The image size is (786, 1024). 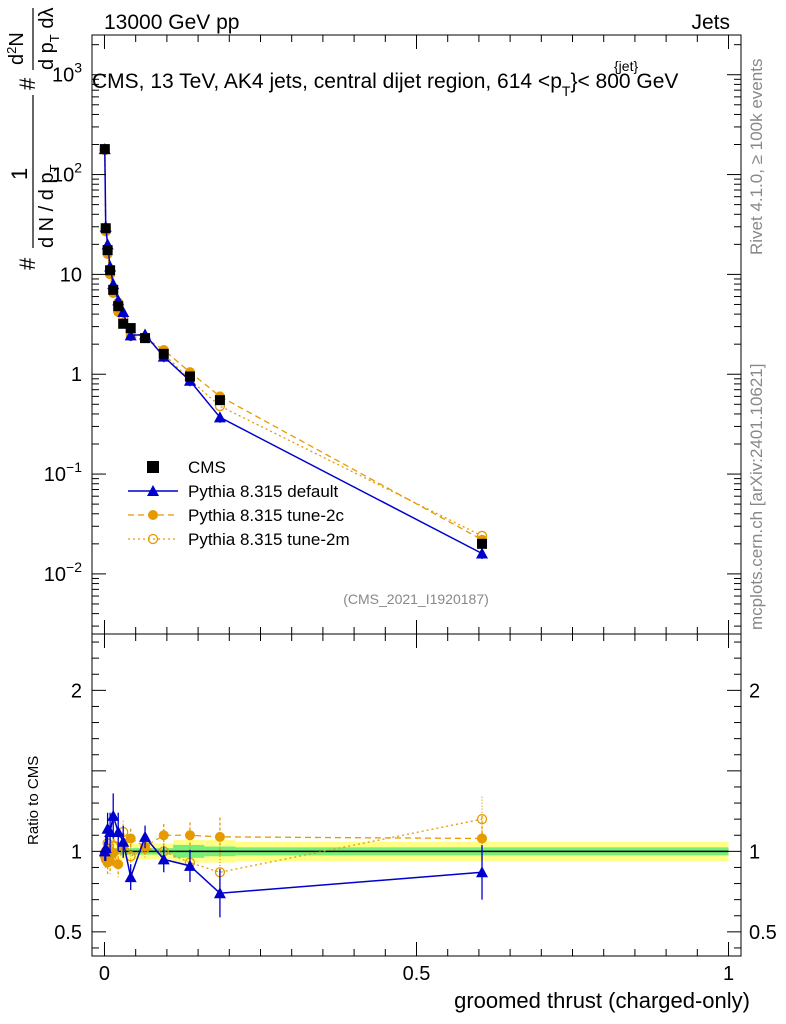 What do you see at coordinates (78, 68) in the screenshot?
I see `y-tick-label-exponent: 3` at bounding box center [78, 68].